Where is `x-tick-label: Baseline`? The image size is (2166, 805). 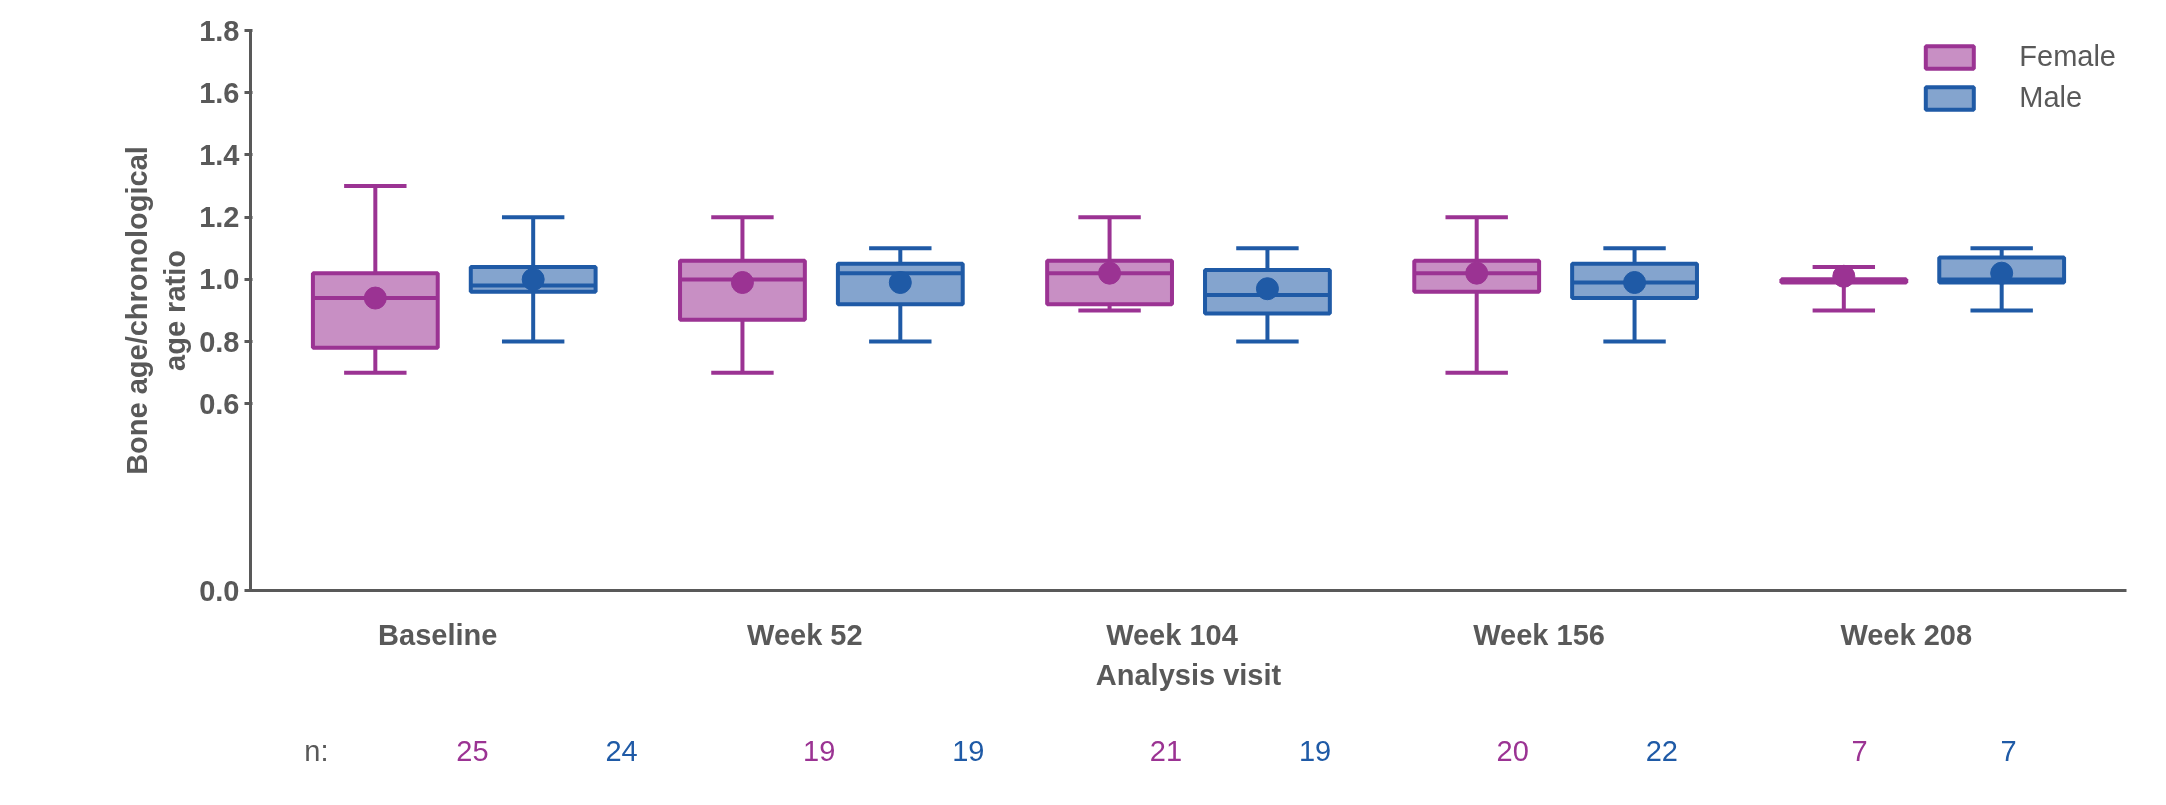 x-tick-label: Baseline is located at coordinates (438, 634).